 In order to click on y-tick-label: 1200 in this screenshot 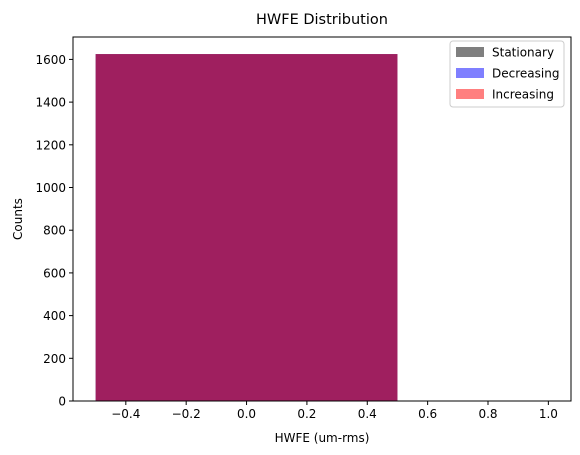, I will do `click(50, 145)`.